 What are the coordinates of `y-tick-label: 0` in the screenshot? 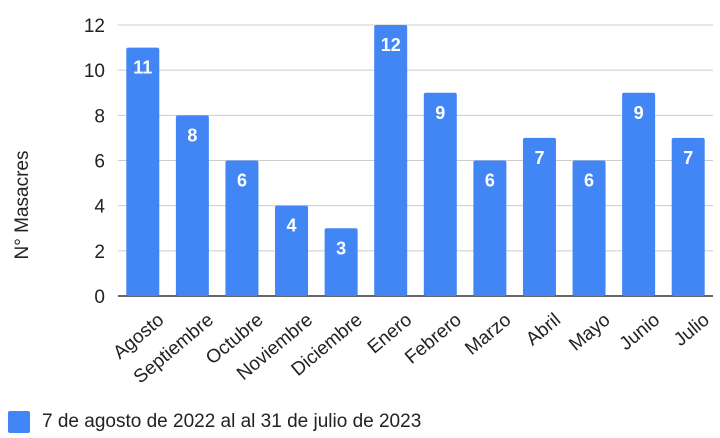 It's located at (99, 297).